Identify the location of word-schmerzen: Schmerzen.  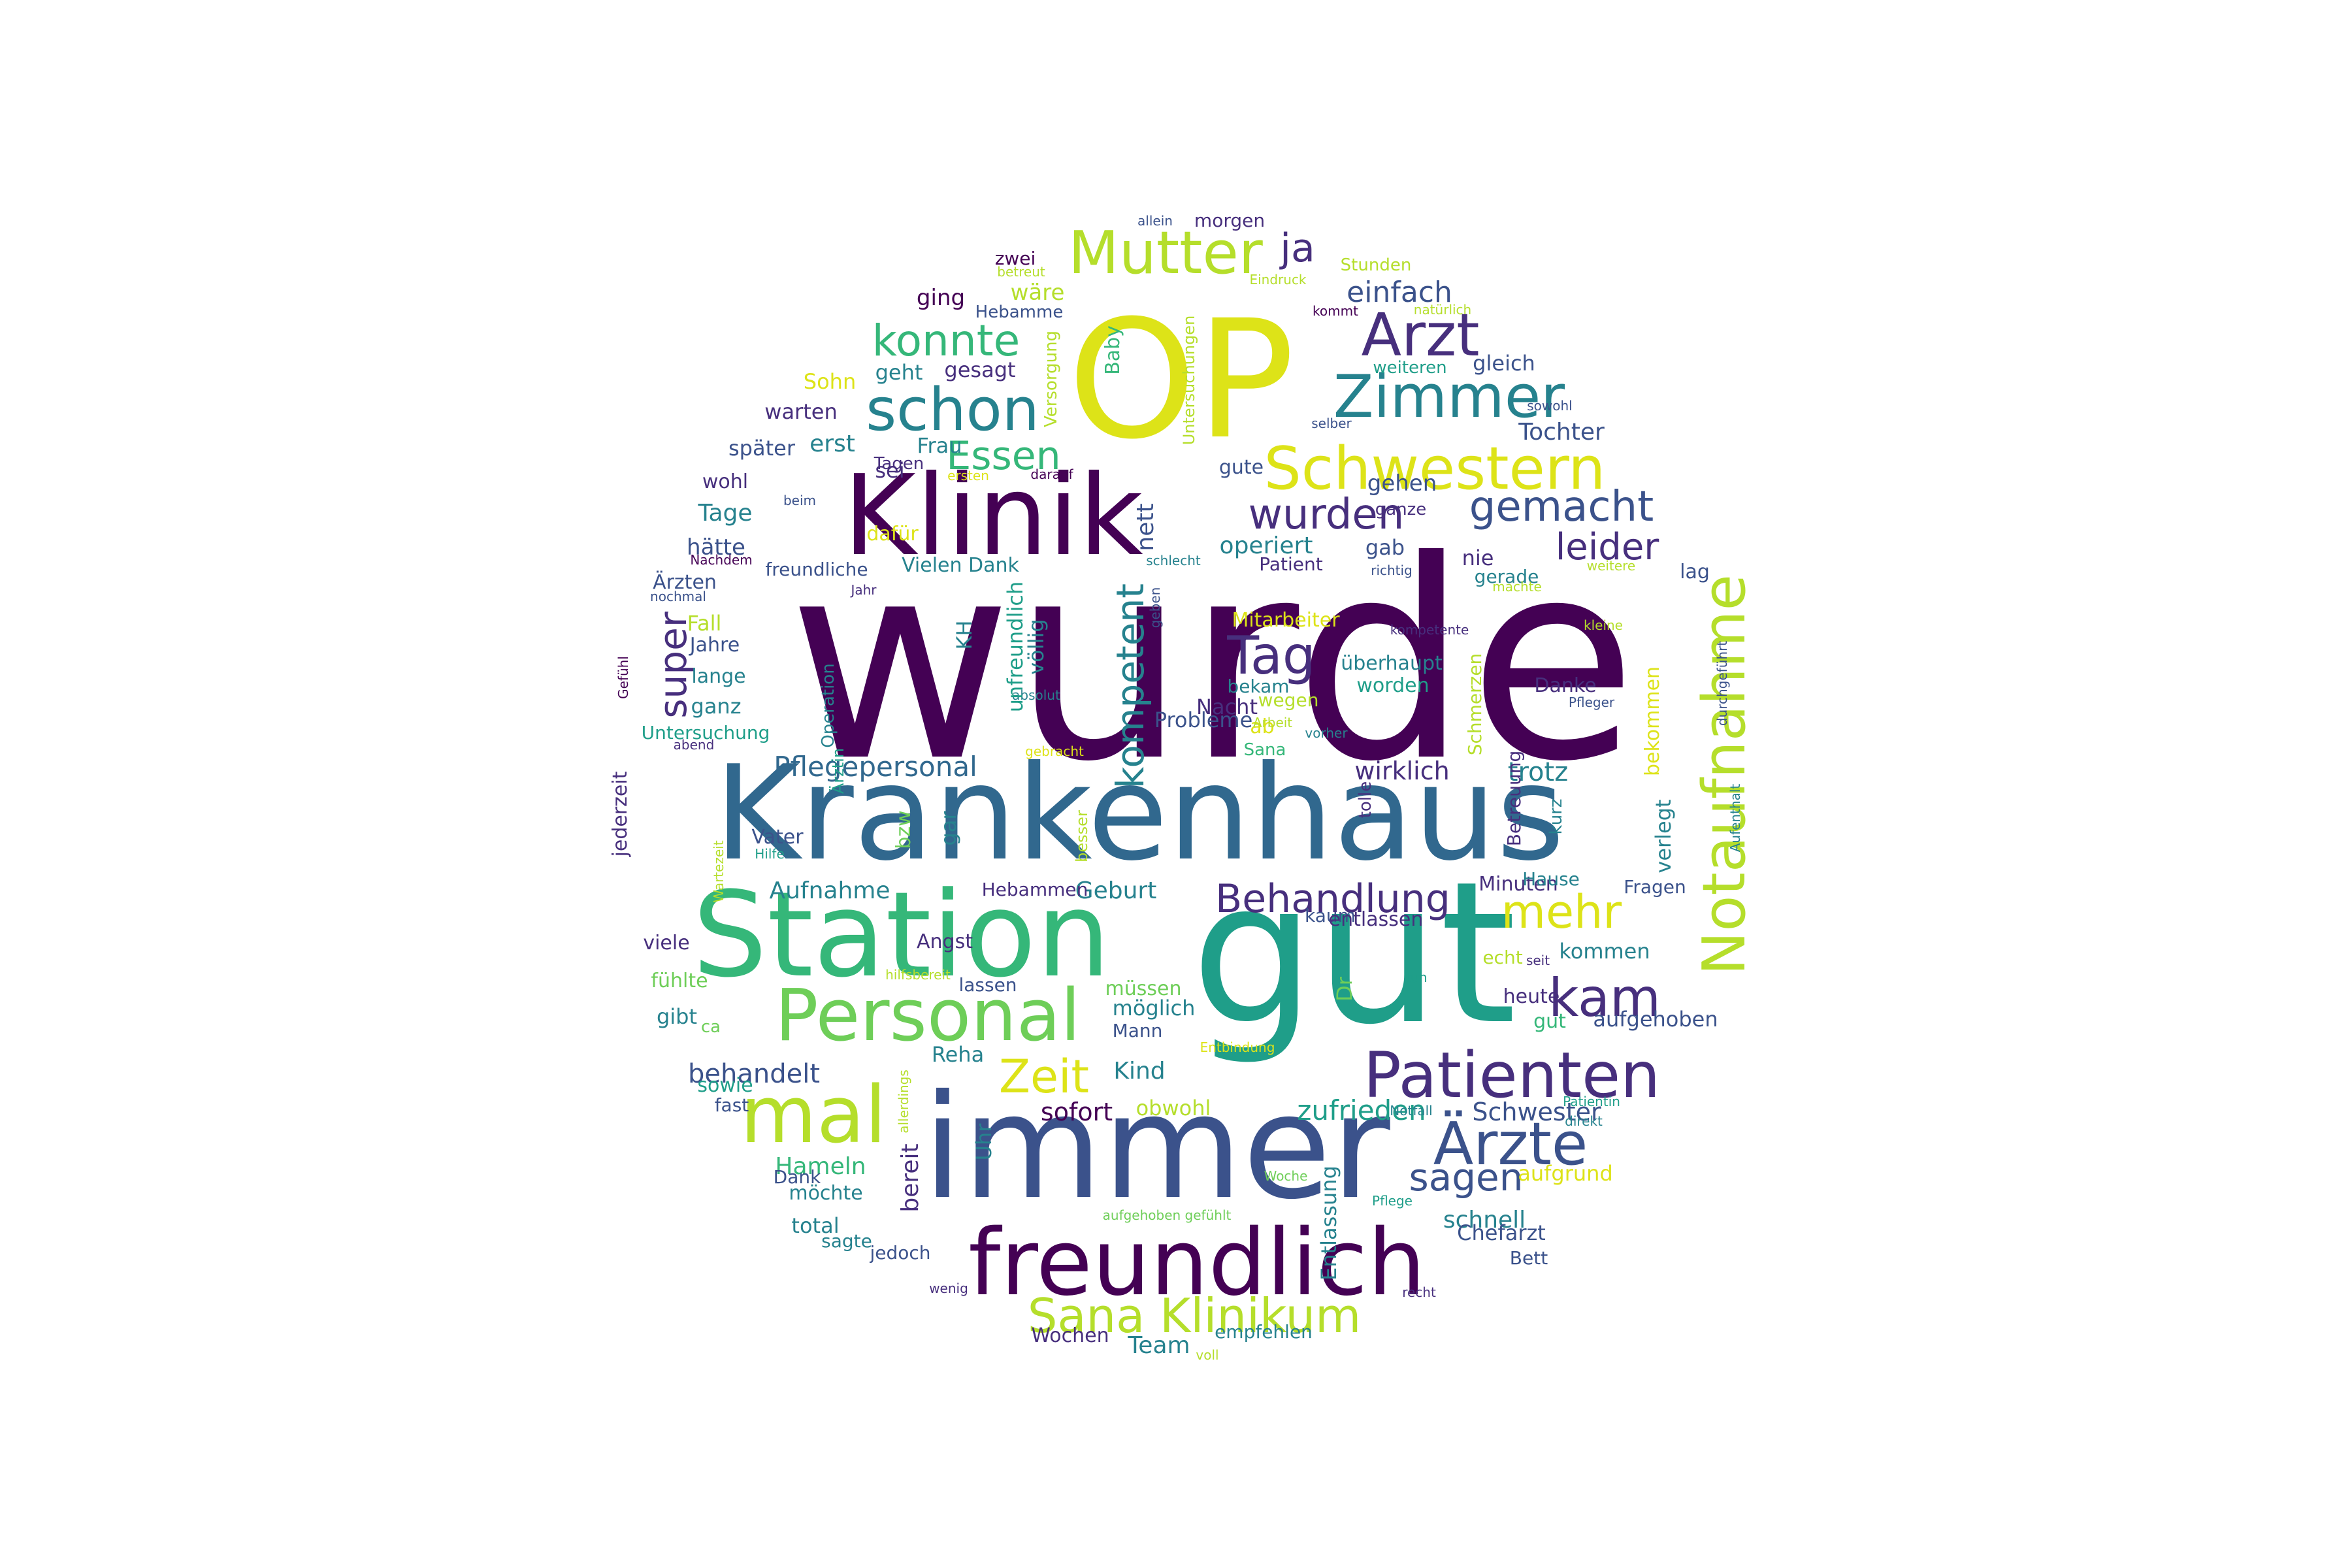
(1475, 704).